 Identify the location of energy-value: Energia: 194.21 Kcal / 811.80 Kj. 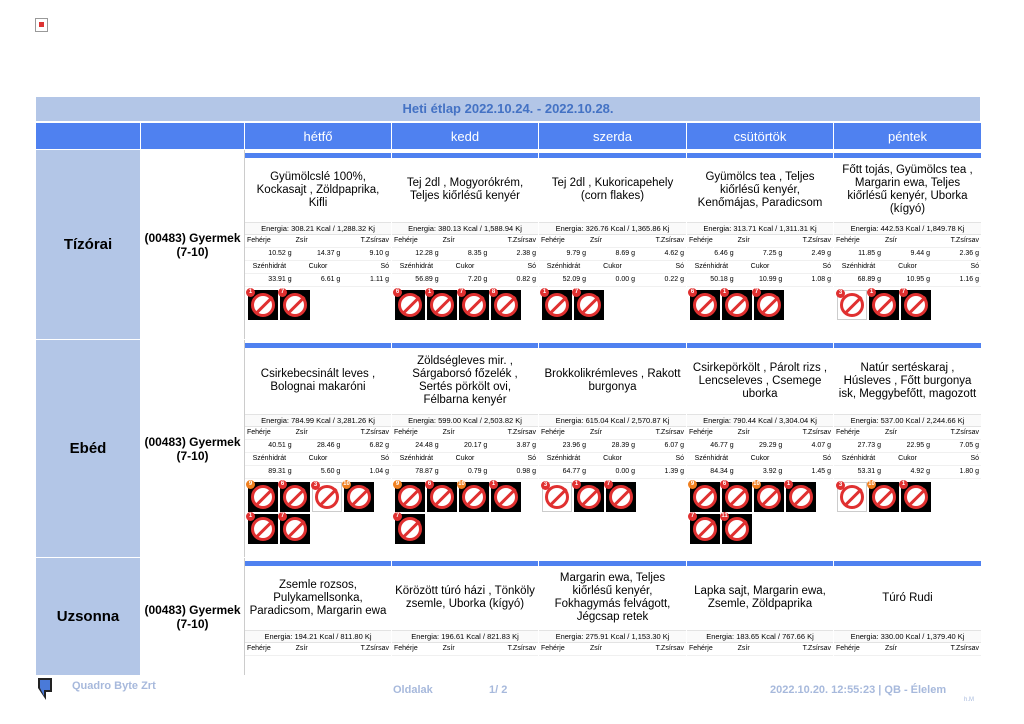
(318, 636).